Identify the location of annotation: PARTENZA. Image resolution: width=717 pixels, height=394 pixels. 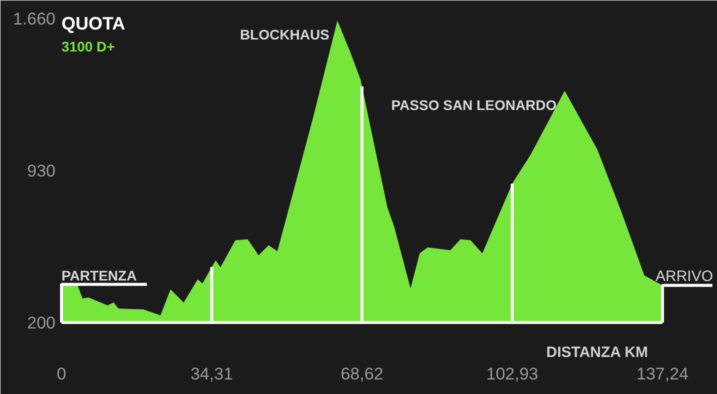
(99, 275).